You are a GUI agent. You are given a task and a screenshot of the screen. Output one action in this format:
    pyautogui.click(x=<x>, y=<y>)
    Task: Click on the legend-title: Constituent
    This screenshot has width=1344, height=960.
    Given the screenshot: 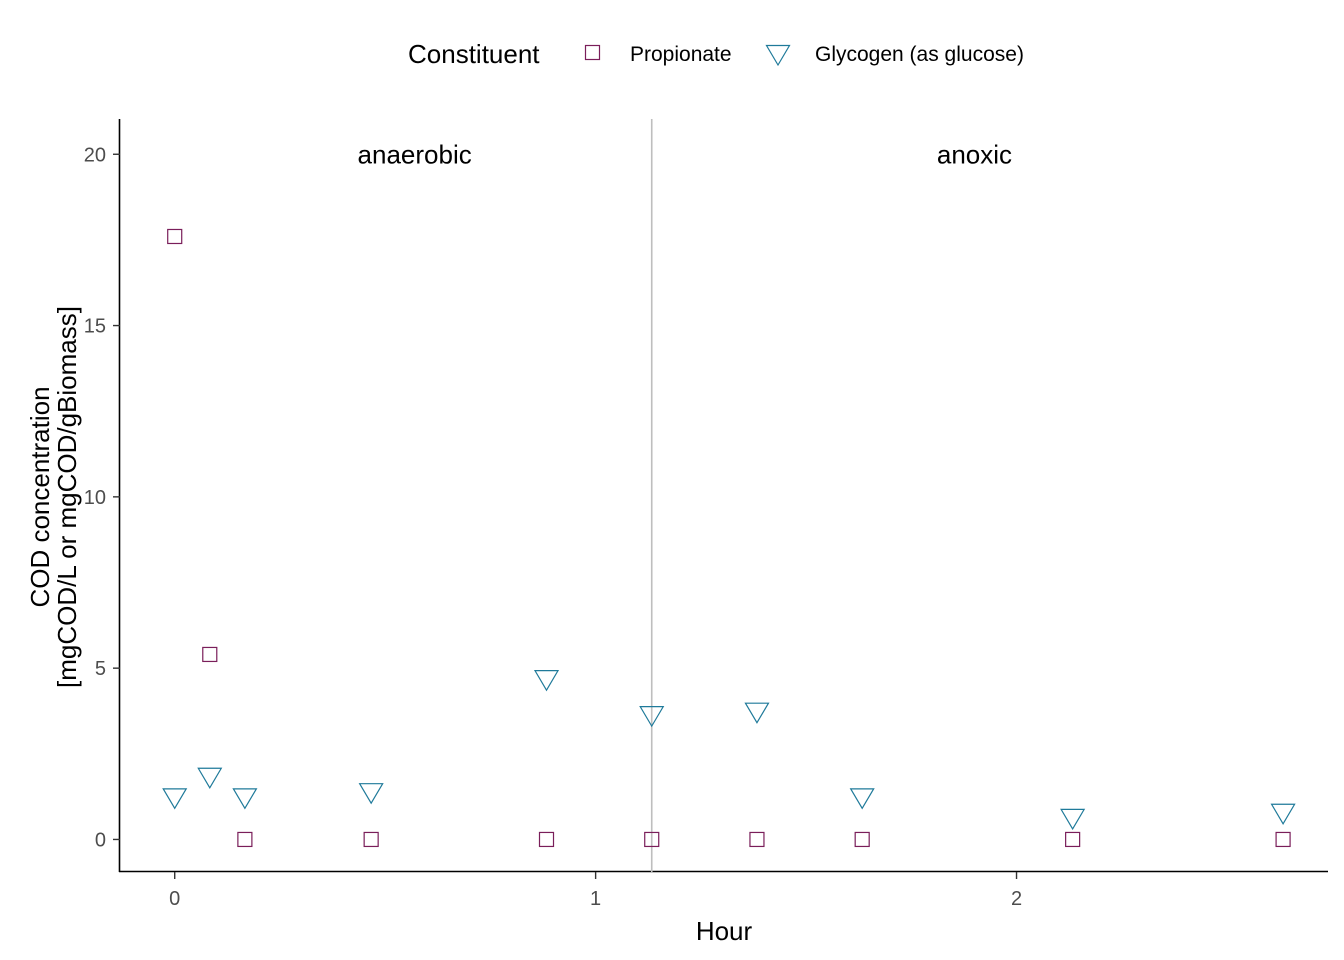 What is the action you would take?
    pyautogui.click(x=474, y=54)
    